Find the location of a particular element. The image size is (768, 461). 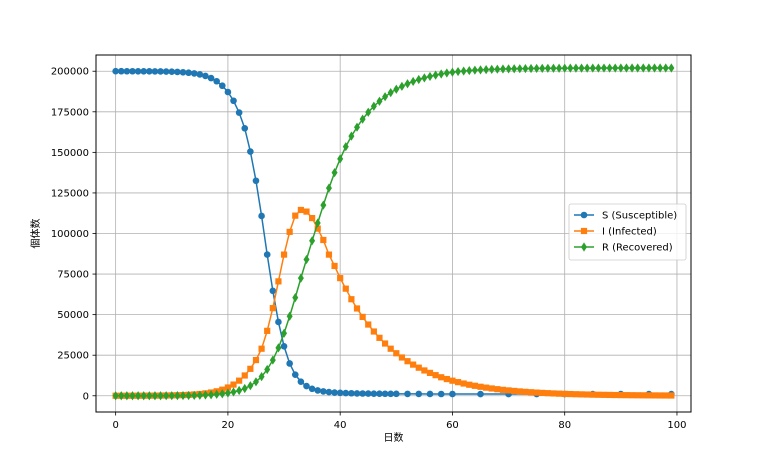

legend-label: R (Recovered) is located at coordinates (637, 248).